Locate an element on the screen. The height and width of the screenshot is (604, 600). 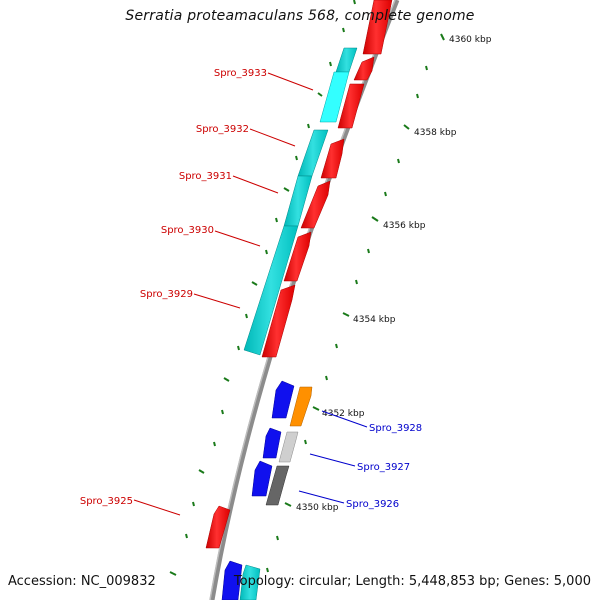
kbp-label-4358: 4358 kbp is located at coordinates (435, 133).